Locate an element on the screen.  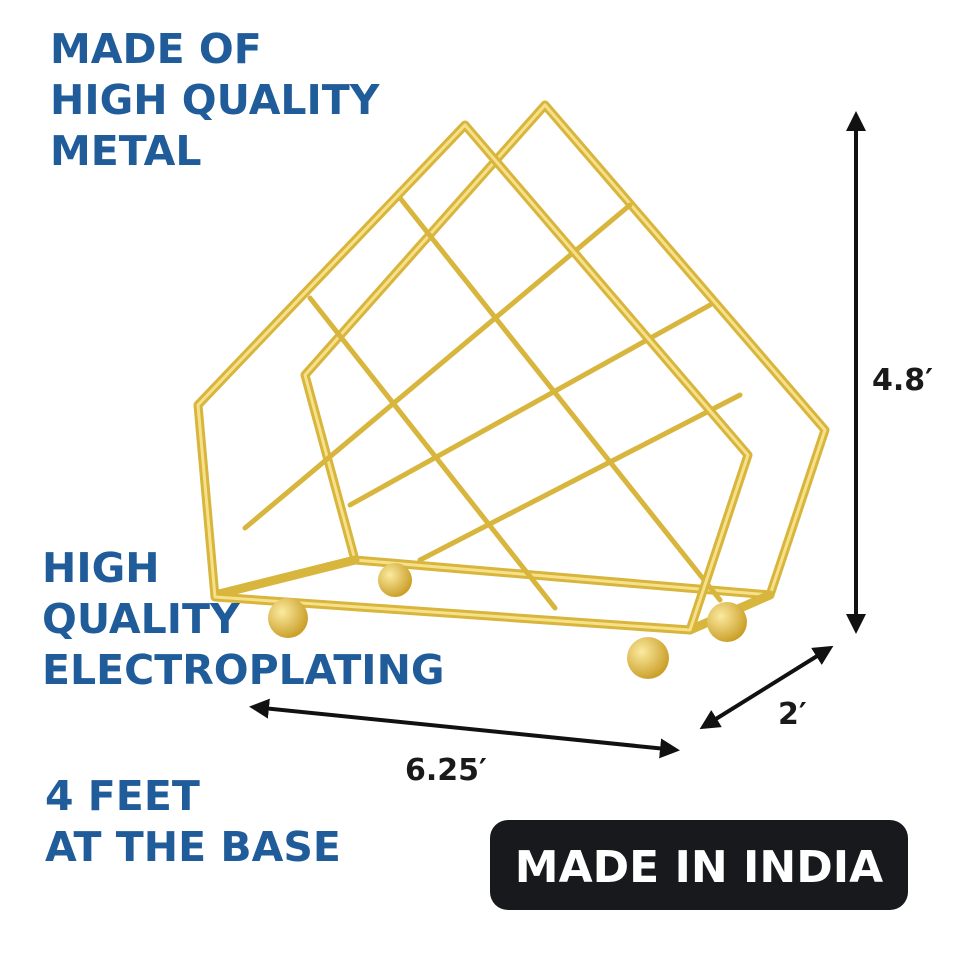
feature-line: 4 FEET is located at coordinates (122, 796).